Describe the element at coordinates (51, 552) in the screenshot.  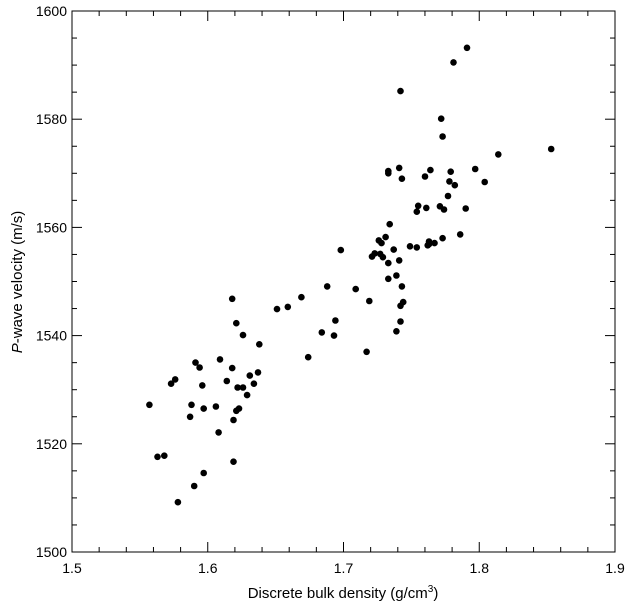
I see `y-tick-label: 1500` at that location.